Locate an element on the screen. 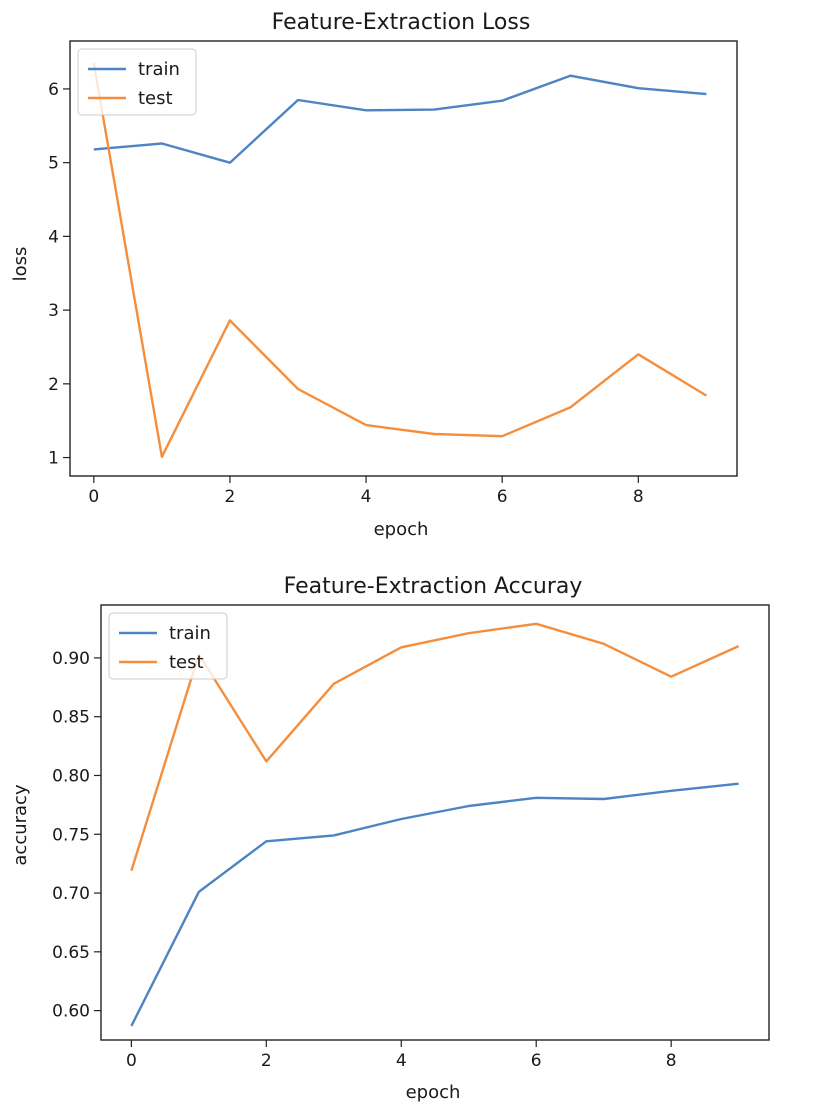  y-tick-label: 0.60 is located at coordinates (71, 1012).